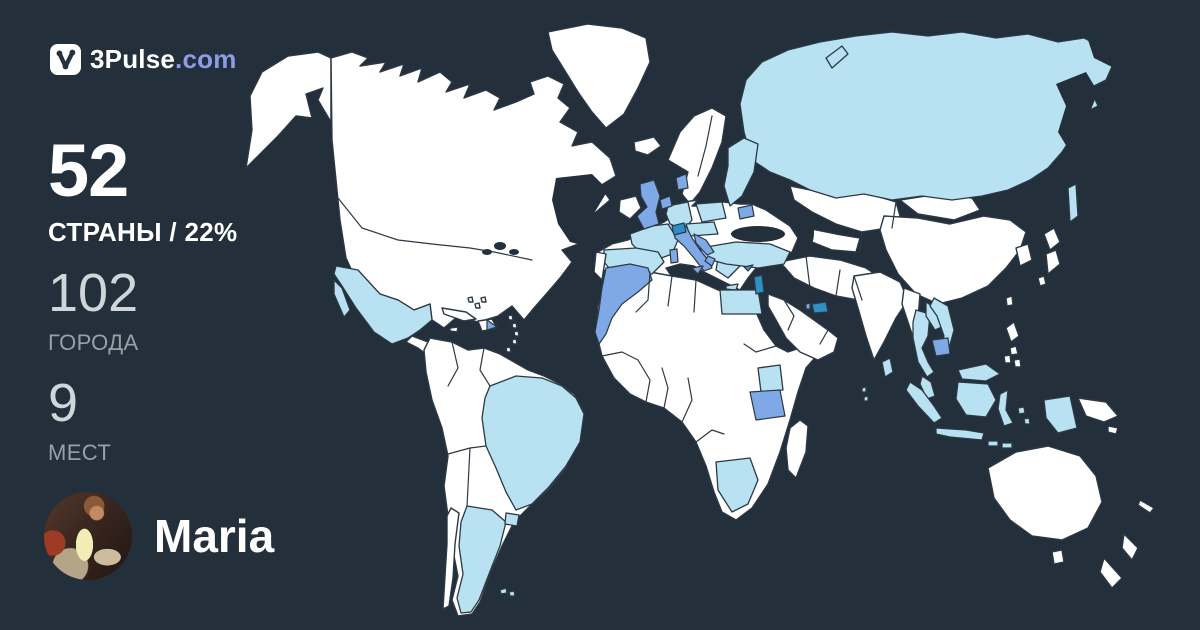 The height and width of the screenshot is (630, 1200). I want to click on map-region-maldives, so click(865, 394).